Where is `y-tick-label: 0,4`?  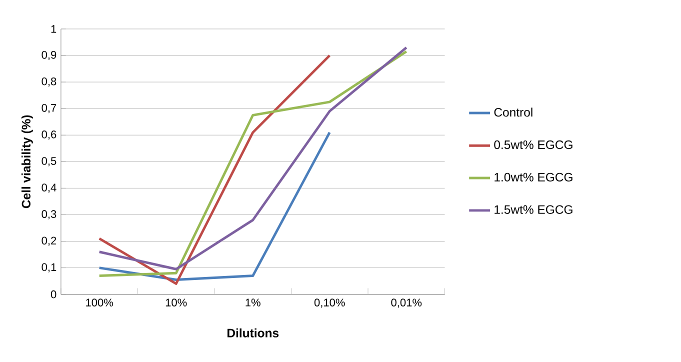 y-tick-label: 0,4 is located at coordinates (49, 188).